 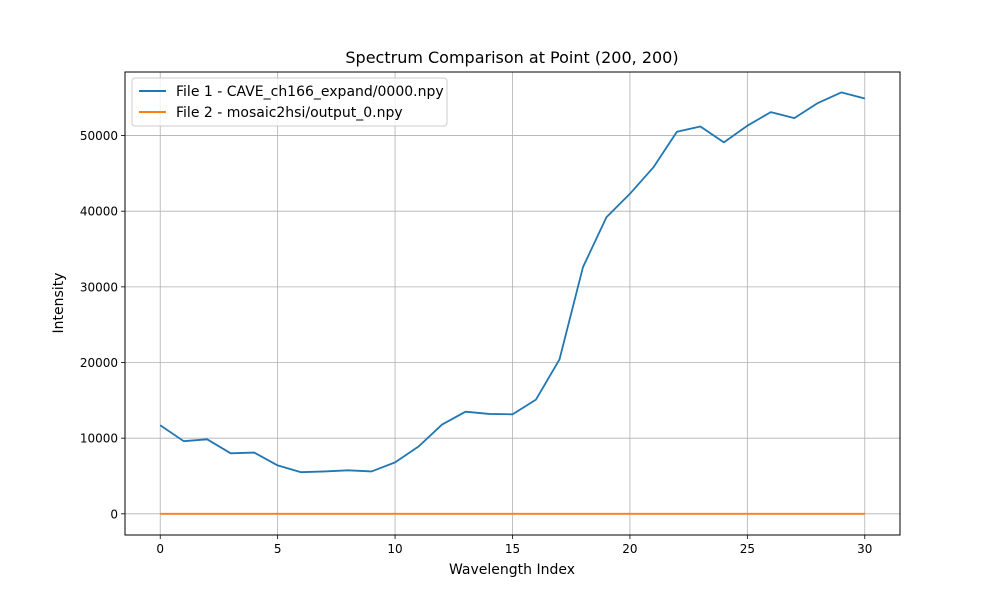 What do you see at coordinates (160, 549) in the screenshot?
I see `x-tick-label: 0` at bounding box center [160, 549].